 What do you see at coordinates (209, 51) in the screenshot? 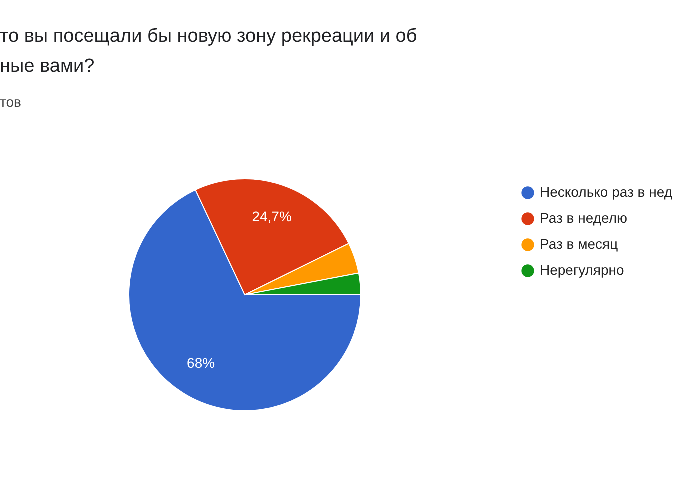
I see `chart-title: то вы посещали бы новую зону рекреации и об ные вами?` at bounding box center [209, 51].